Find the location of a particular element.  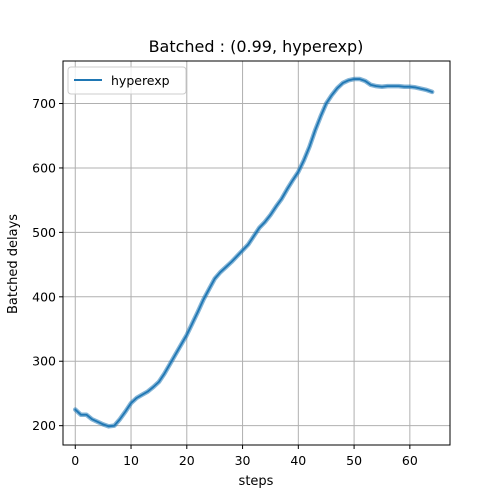

legend: hyperexp is located at coordinates (127, 80).